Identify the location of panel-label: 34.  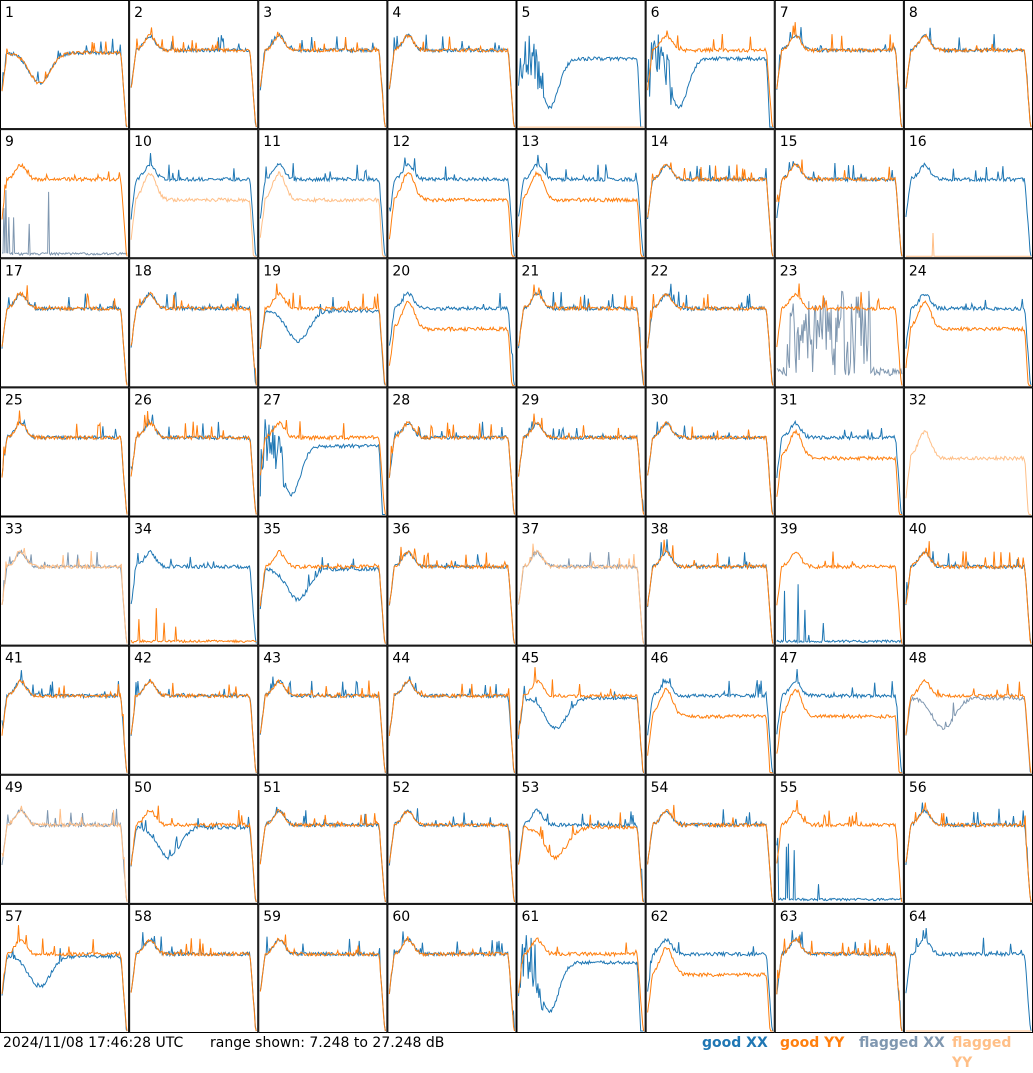
(143, 530).